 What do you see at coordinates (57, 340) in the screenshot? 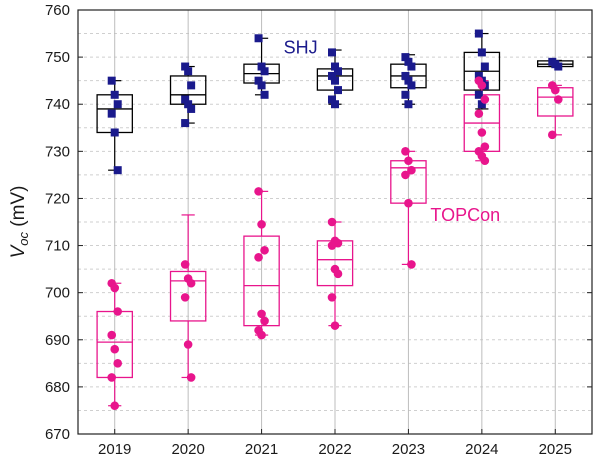
I see `y-tick-label: 690` at bounding box center [57, 340].